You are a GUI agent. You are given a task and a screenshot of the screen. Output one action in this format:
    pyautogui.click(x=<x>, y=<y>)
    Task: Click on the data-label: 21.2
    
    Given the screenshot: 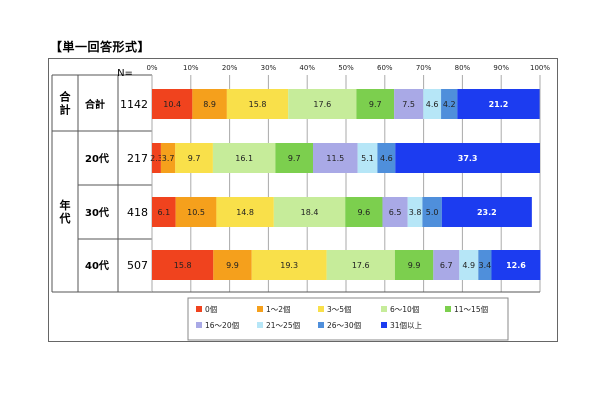 What is the action you would take?
    pyautogui.click(x=499, y=104)
    